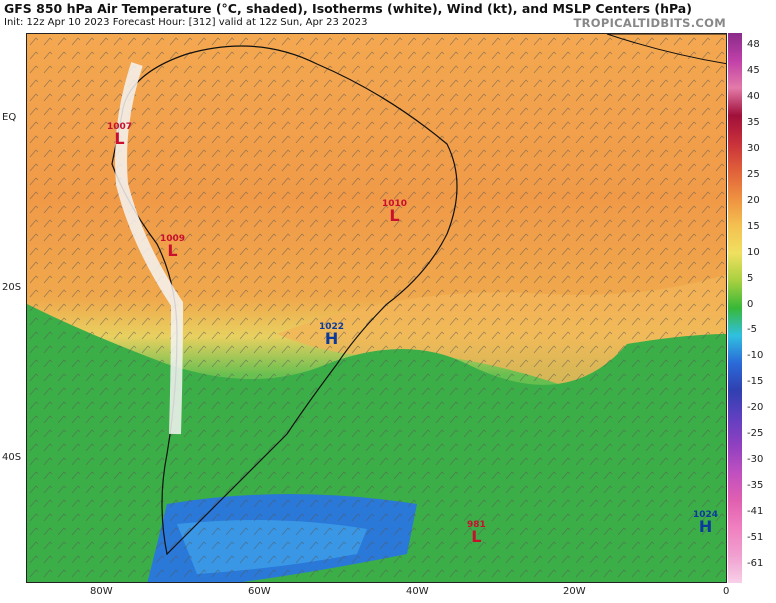 The height and width of the screenshot is (603, 776). What do you see at coordinates (753, 70) in the screenshot?
I see `colorbar-tick-label: 45` at bounding box center [753, 70].